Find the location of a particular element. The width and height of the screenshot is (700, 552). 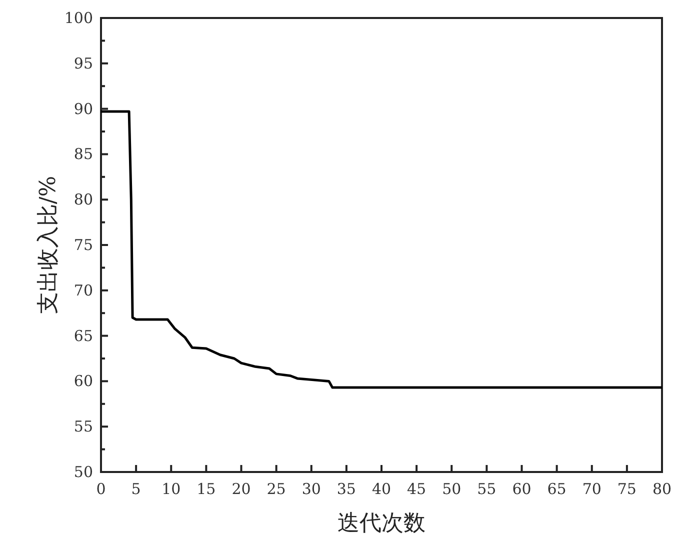

x-tick-label: 5 is located at coordinates (136, 489).